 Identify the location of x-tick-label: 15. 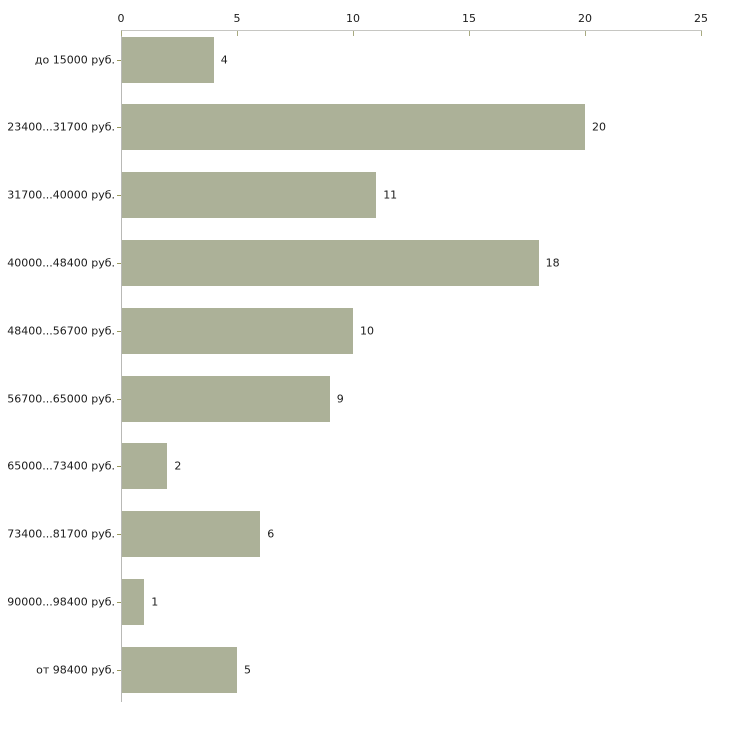
(469, 18).